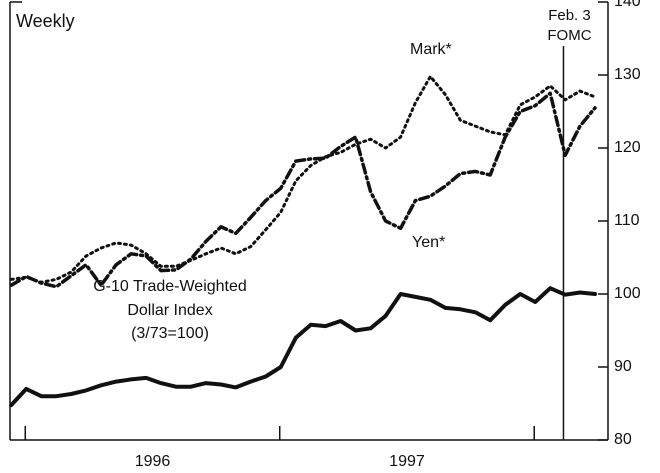 The height and width of the screenshot is (473, 660). Describe the element at coordinates (428, 242) in the screenshot. I see `series-label: Yen*` at that location.